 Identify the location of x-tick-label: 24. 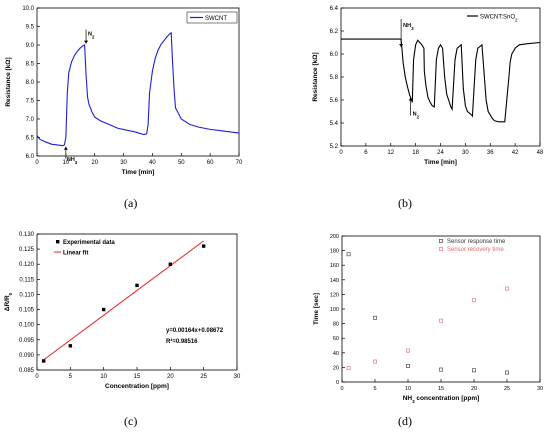
(440, 153).